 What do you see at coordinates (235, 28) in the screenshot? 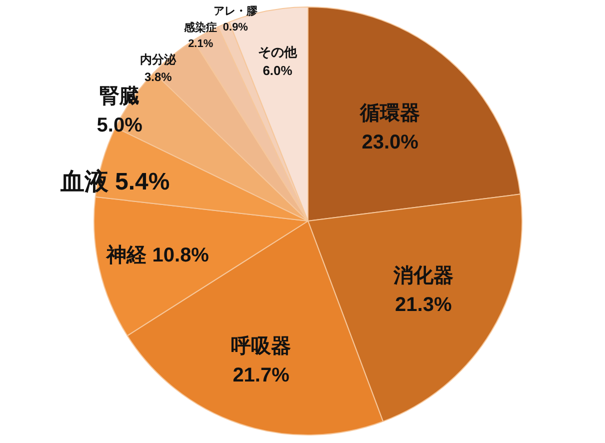
I see `data-label: 0.9%` at bounding box center [235, 28].